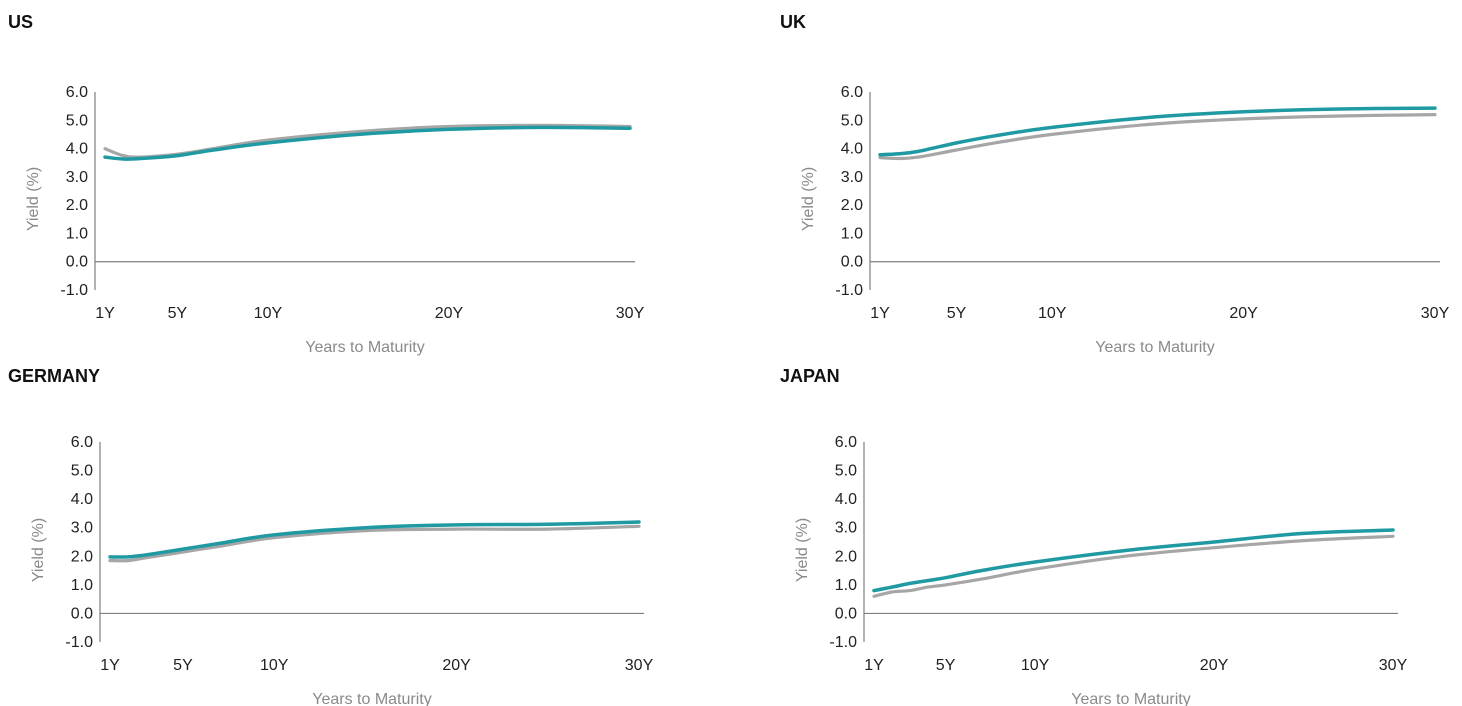  I want to click on series-line-current, so click(367, 143).